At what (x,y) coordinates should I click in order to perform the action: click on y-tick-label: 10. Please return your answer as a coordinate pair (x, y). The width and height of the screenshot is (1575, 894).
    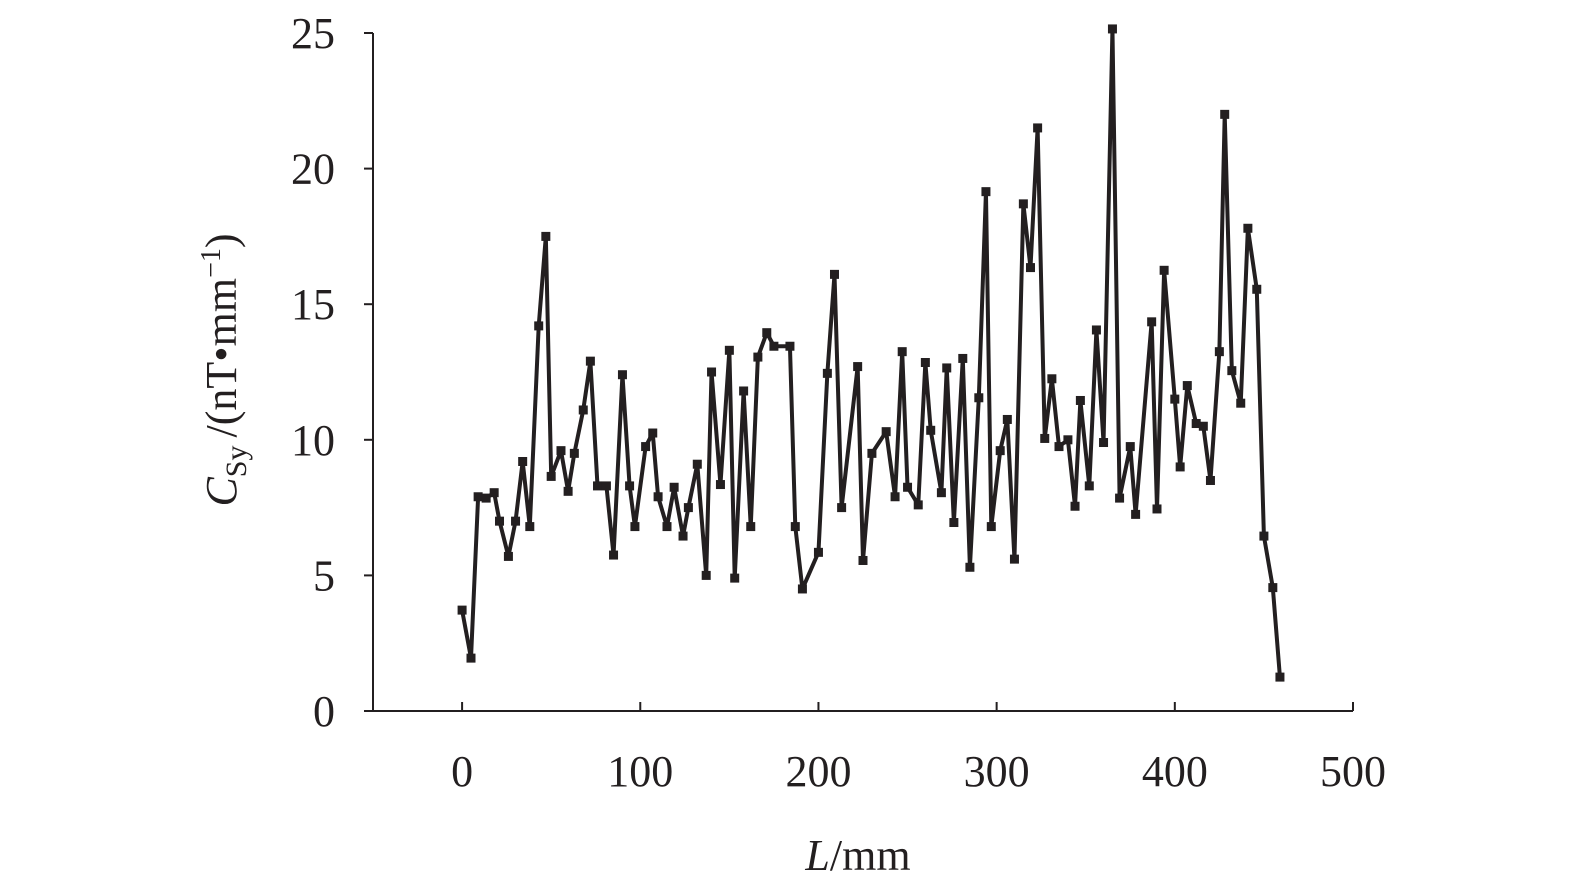
    Looking at the image, I should click on (313, 440).